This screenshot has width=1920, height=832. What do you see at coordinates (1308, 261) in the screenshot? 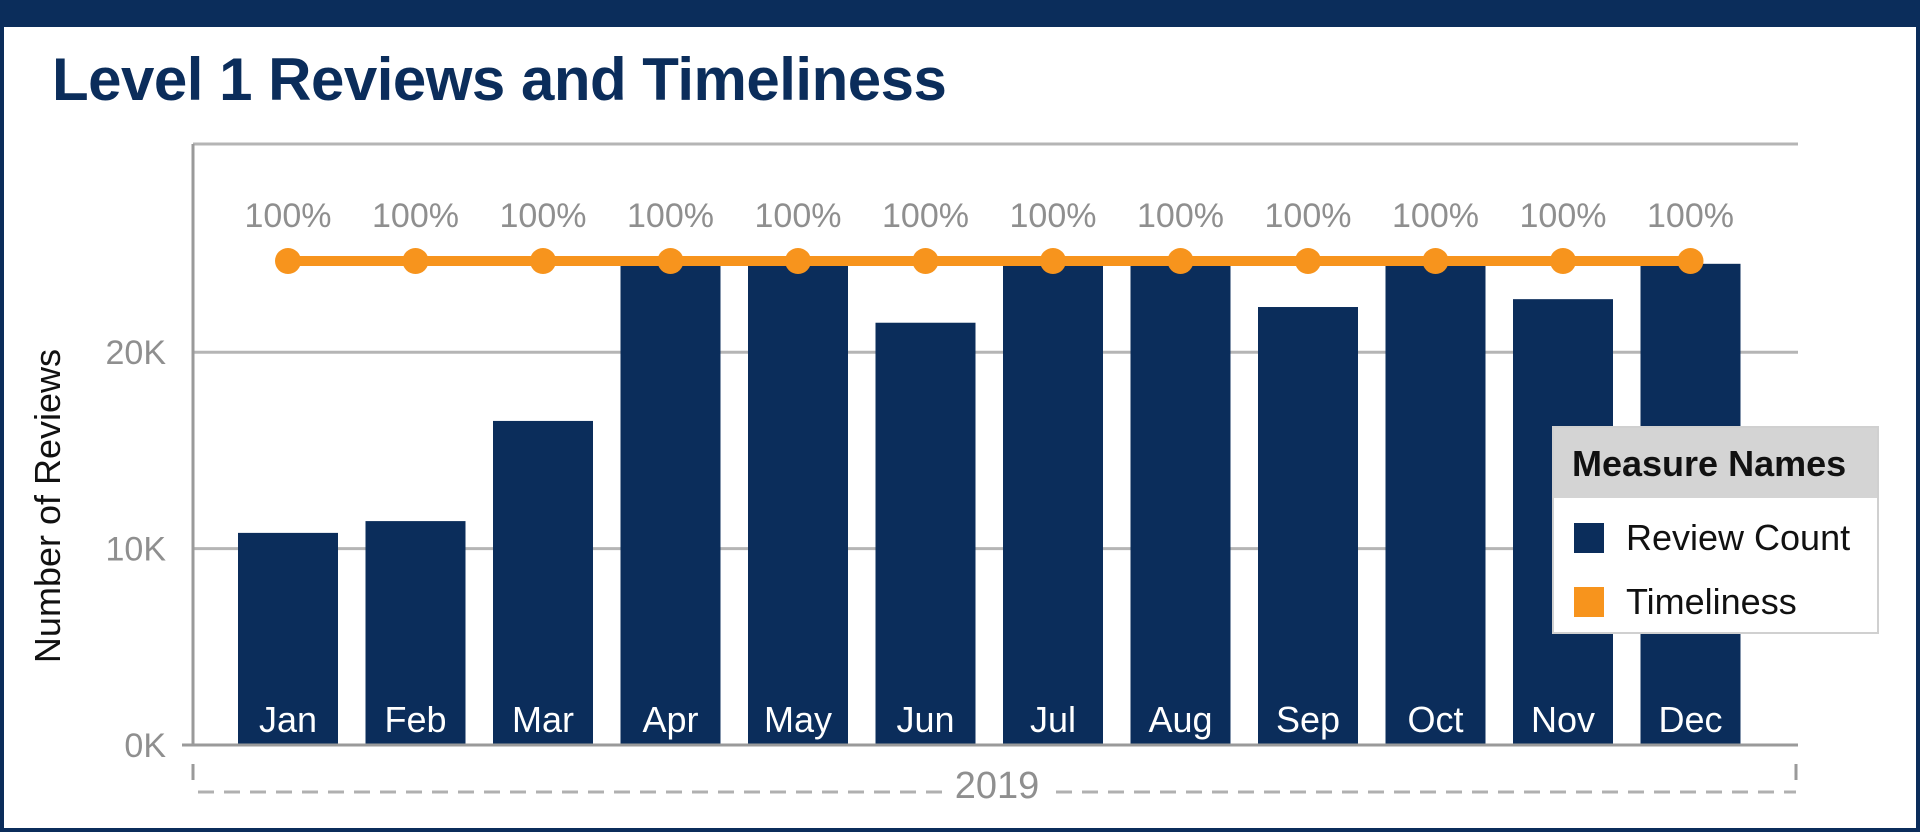
I see `timeliness-point-sep` at bounding box center [1308, 261].